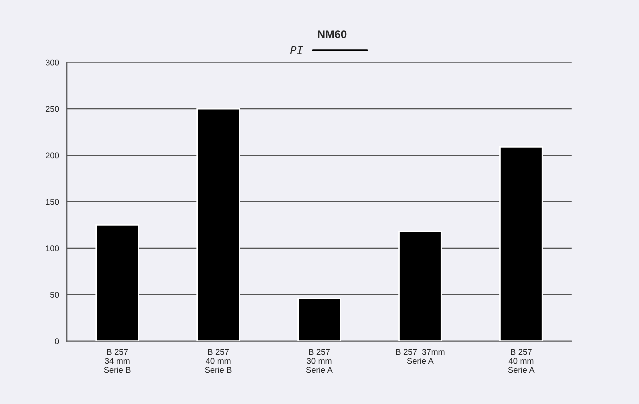  I want to click on x-tick-label: B 257 34 mm Serie B, so click(117, 361).